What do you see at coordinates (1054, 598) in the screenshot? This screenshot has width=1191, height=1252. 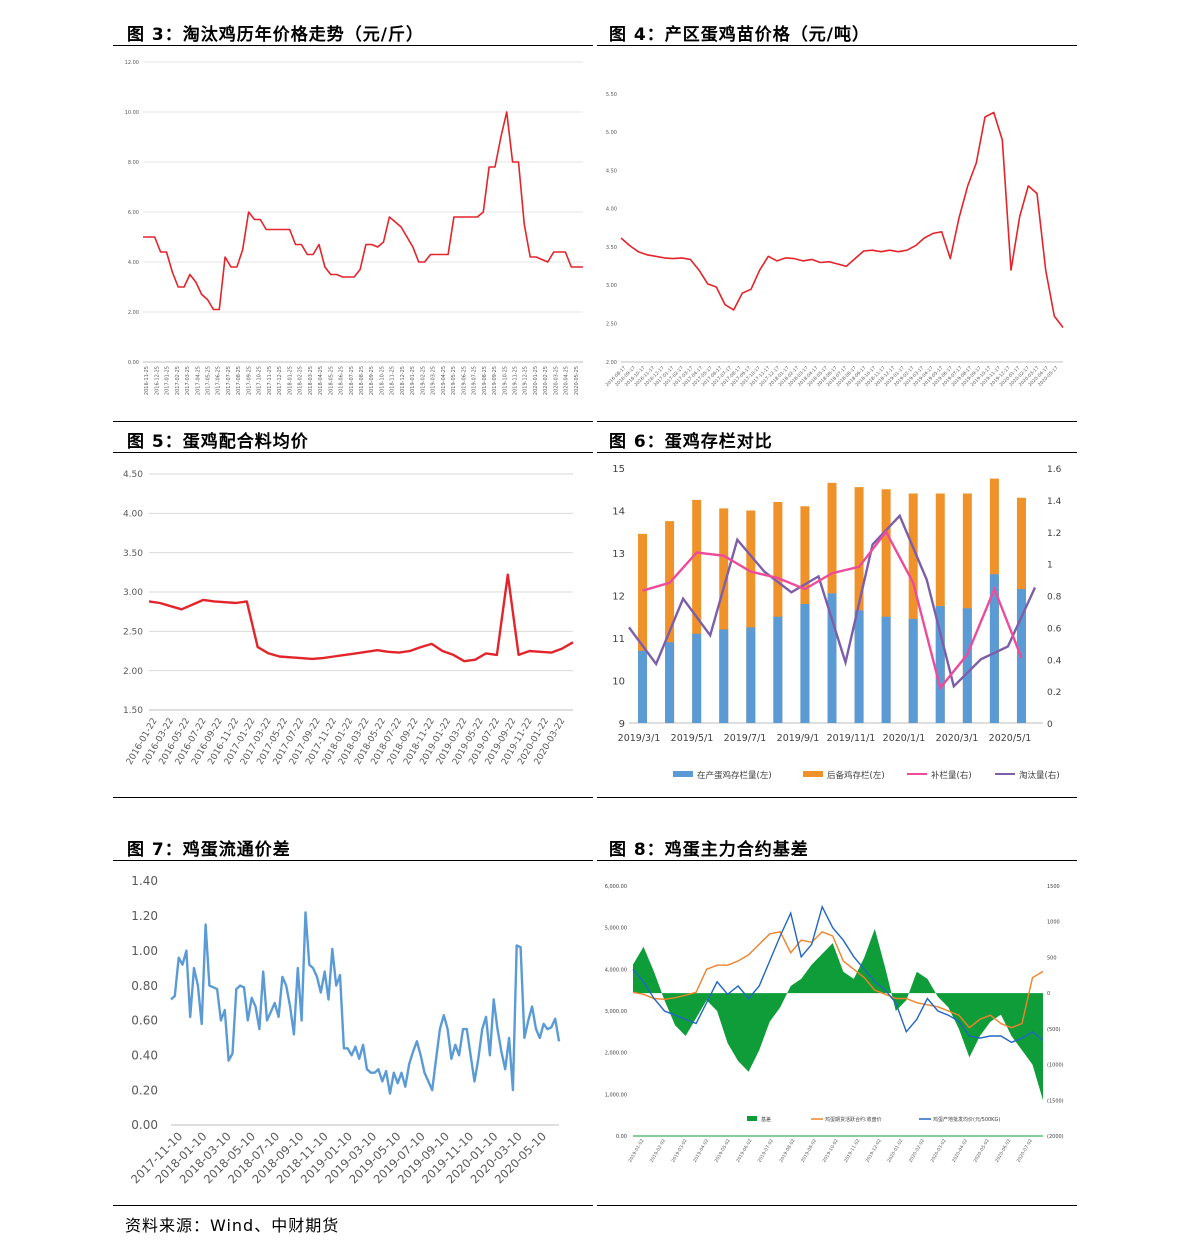 I see `y2-tick-label: 0.8` at bounding box center [1054, 598].